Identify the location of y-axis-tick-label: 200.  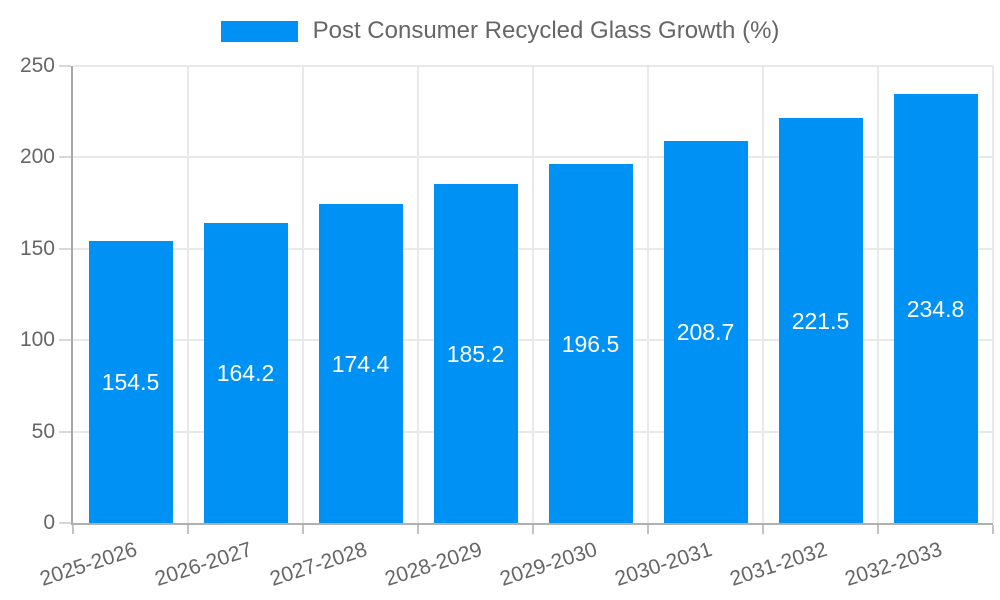
(37, 157).